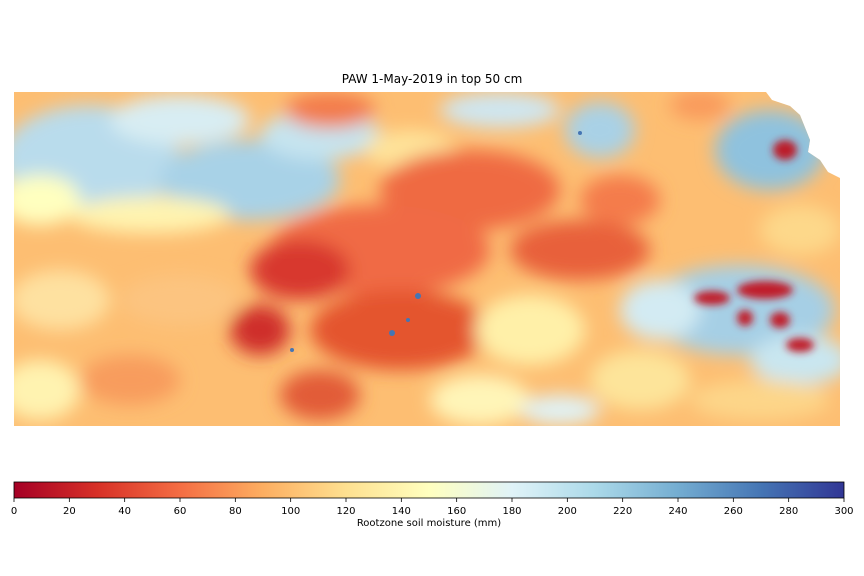 The width and height of the screenshot is (864, 576). I want to click on colorbar-tick-label: 300, so click(843, 511).